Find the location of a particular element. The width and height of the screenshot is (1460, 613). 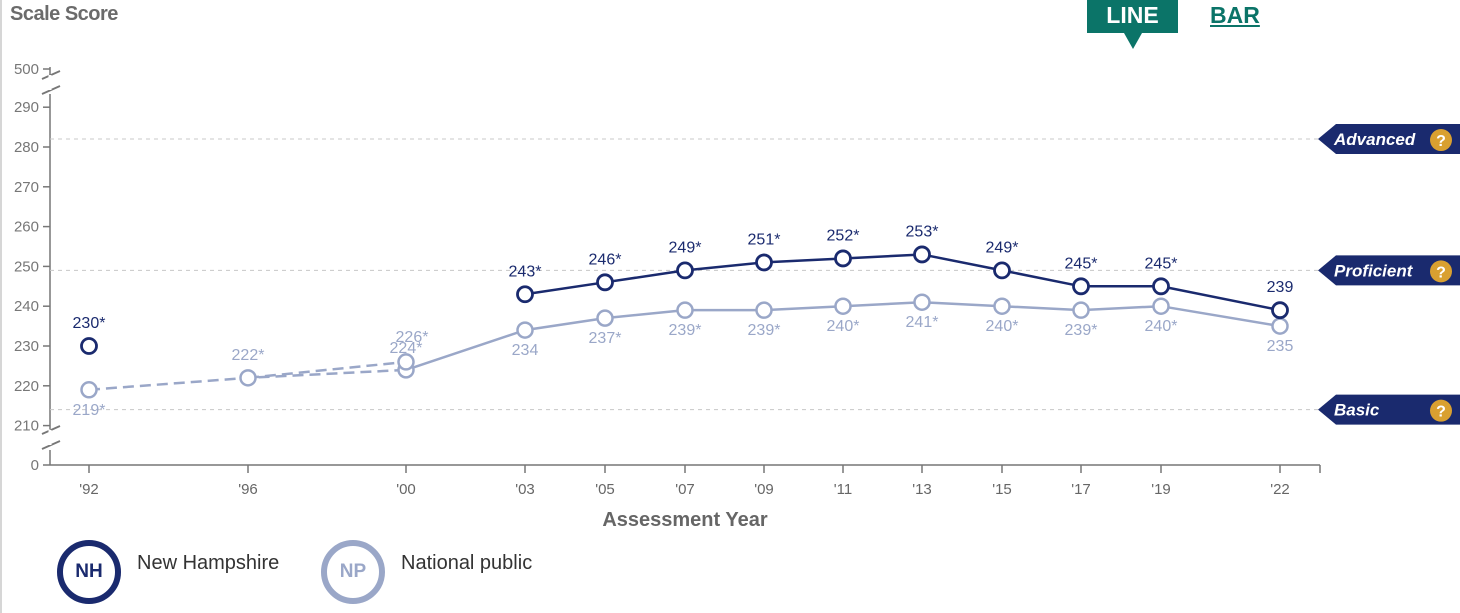

legend-np-label: National public is located at coordinates (467, 563).